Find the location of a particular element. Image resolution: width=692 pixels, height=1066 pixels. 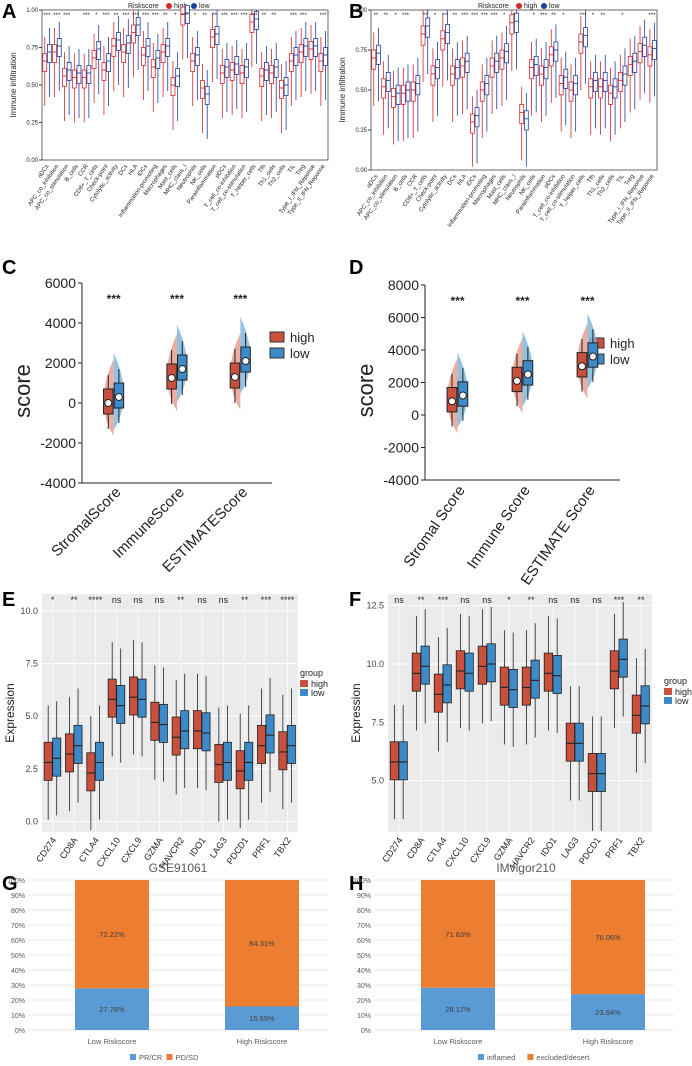

y-tick-label: 10.0 is located at coordinates (29, 611).